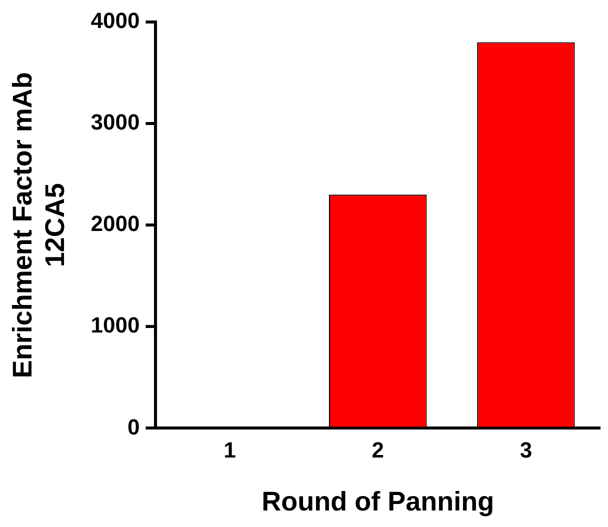  What do you see at coordinates (526, 449) in the screenshot?
I see `x-tick-label: 3` at bounding box center [526, 449].